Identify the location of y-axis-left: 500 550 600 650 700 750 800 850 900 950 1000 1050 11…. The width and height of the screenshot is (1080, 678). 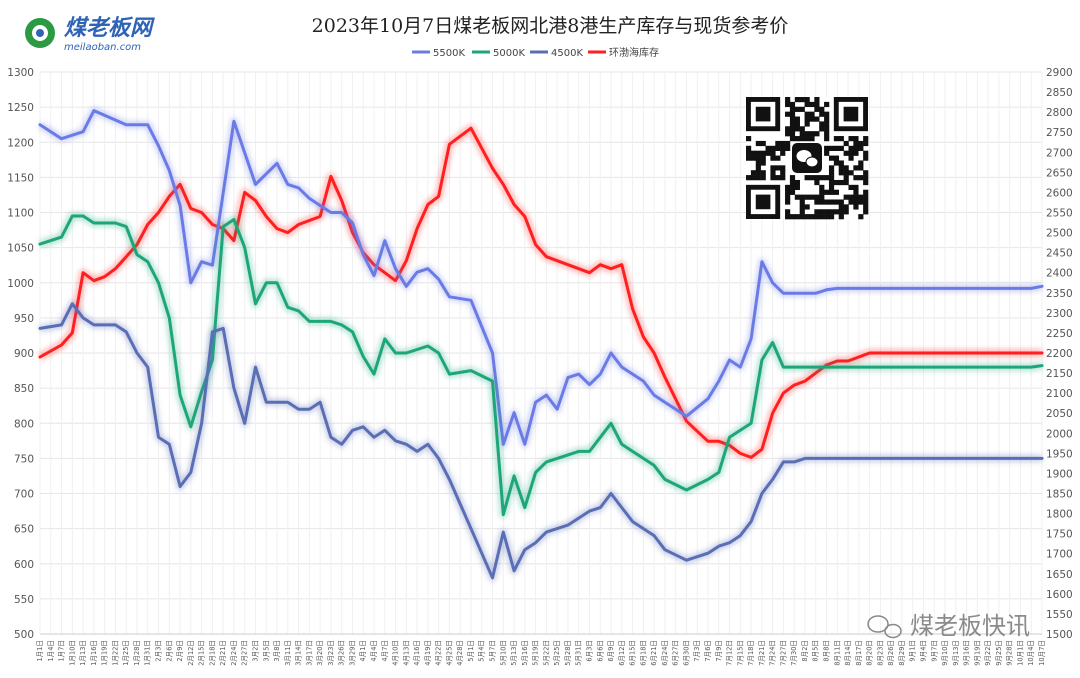
(20, 354).